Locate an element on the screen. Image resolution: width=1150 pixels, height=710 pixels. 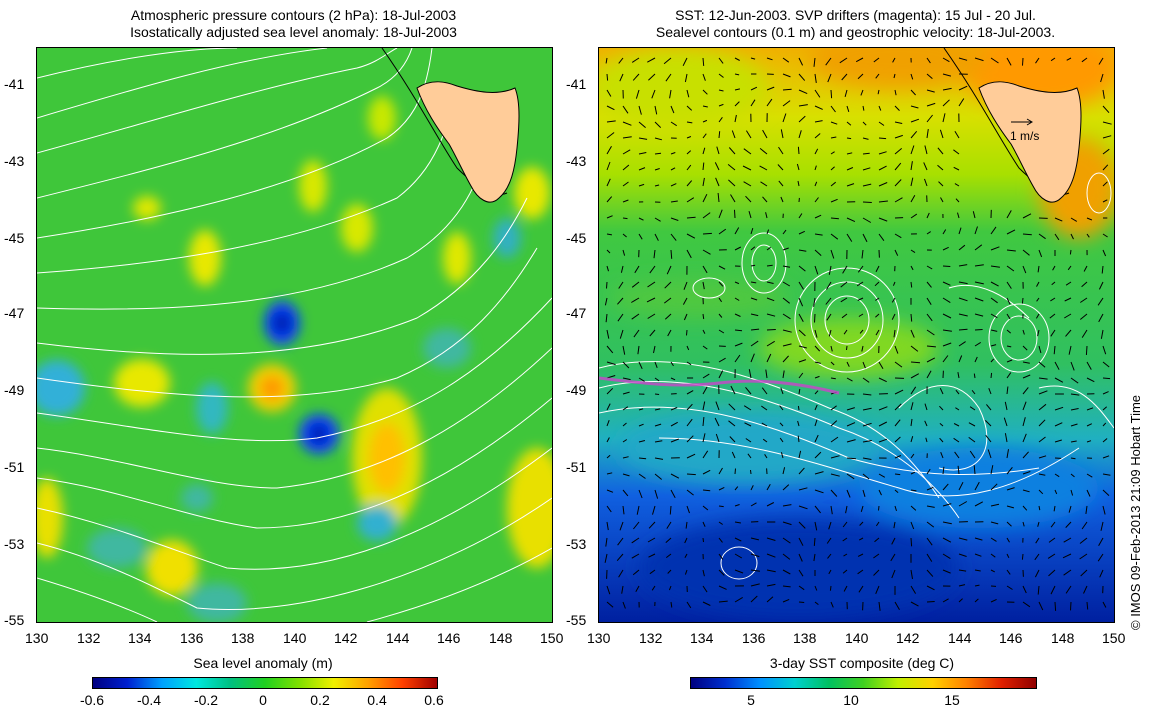
lat-tick: -55 is located at coordinates (14, 620).